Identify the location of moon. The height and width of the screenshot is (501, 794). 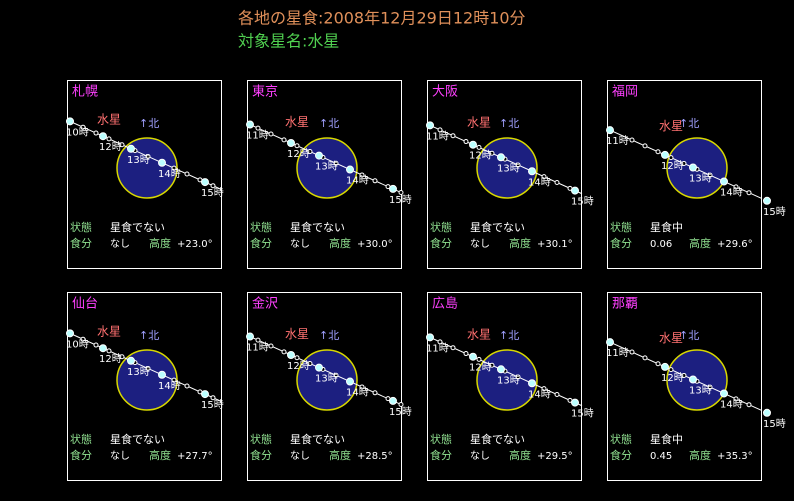
(147, 168).